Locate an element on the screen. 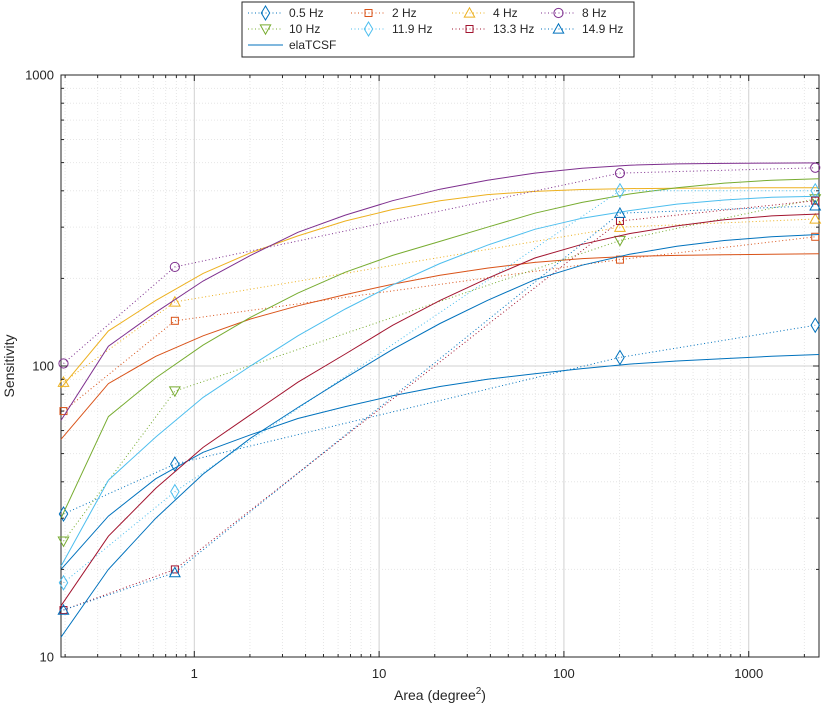 The width and height of the screenshot is (823, 708). legend-label: 2 Hz is located at coordinates (404, 13).